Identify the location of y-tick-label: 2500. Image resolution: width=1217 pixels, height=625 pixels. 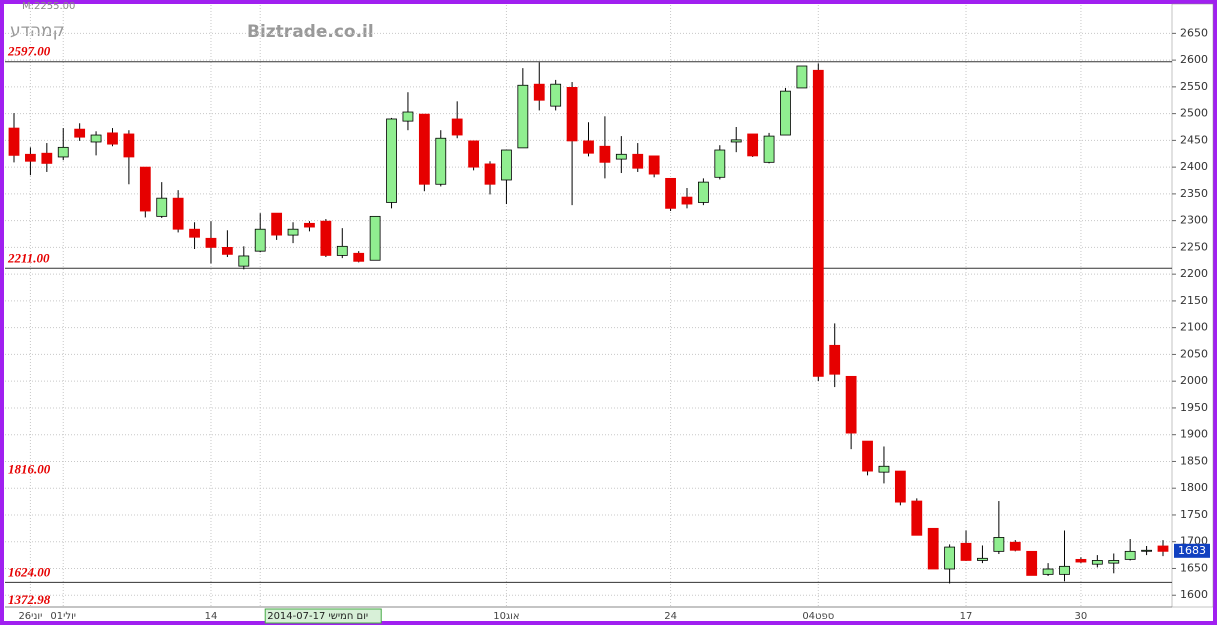
(1194, 113).